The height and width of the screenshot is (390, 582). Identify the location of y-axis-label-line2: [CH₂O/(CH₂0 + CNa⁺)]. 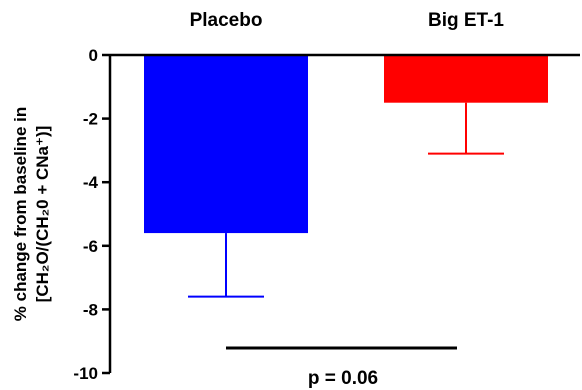
(42, 214).